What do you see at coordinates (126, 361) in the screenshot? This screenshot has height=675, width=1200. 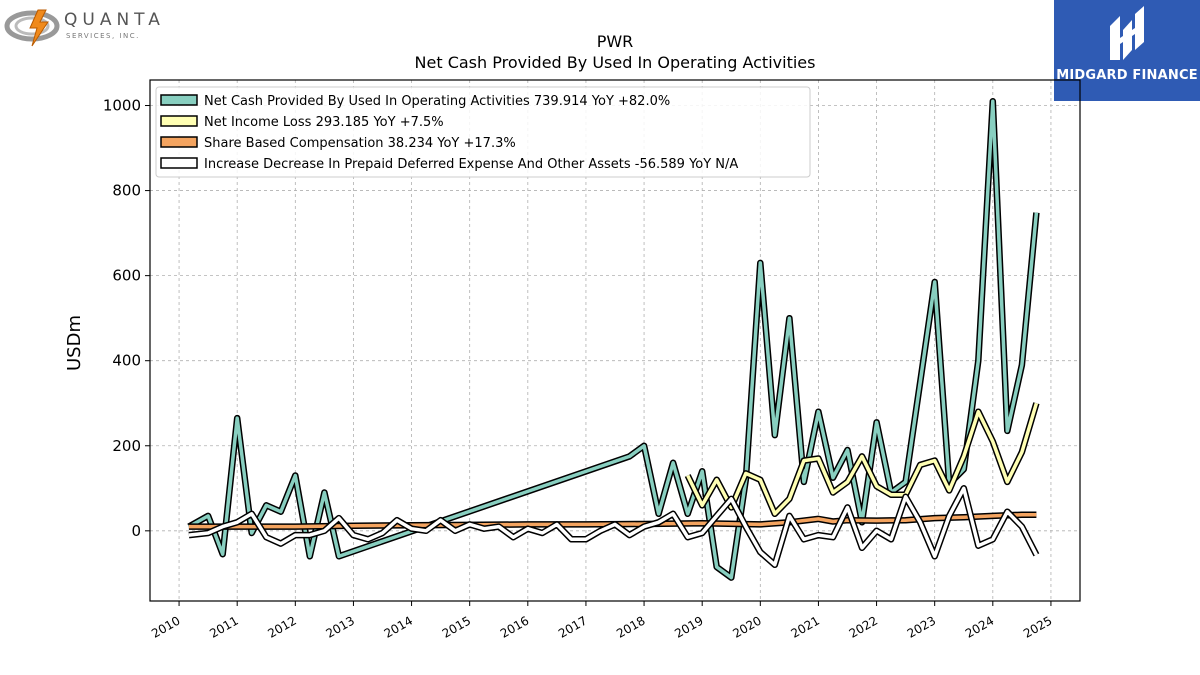 I see `y-tick-label: 400` at bounding box center [126, 361].